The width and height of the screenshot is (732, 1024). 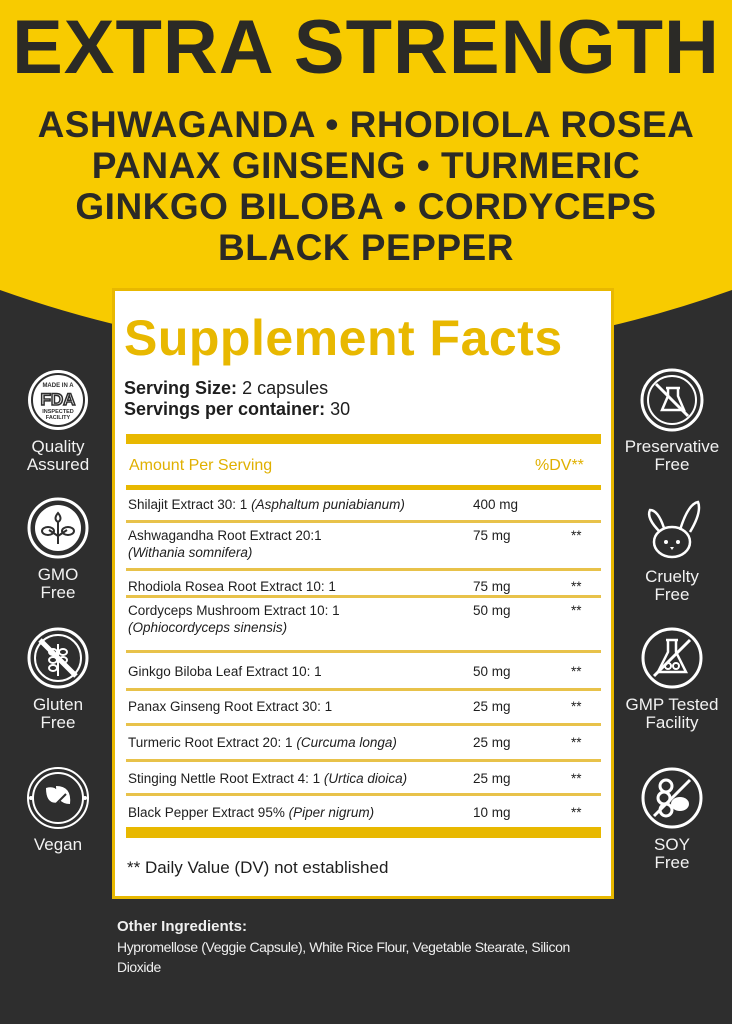 What do you see at coordinates (251, 812) in the screenshot?
I see `ingredient-name: Black Pepper Extract 95% (Piper nigrum)` at bounding box center [251, 812].